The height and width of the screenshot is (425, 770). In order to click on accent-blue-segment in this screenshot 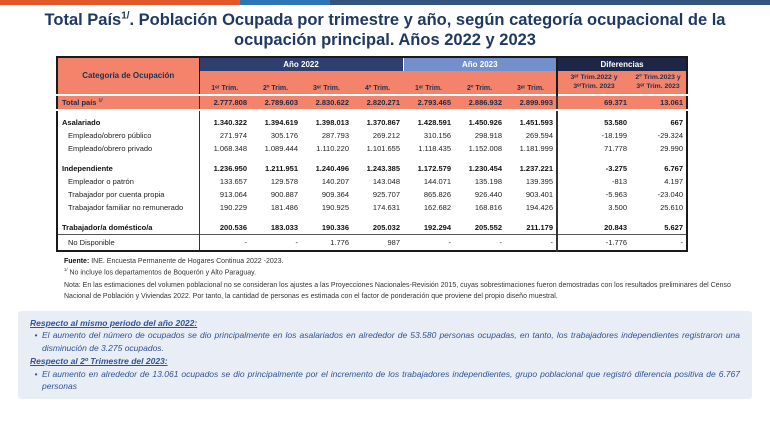, I will do `click(285, 2)`.